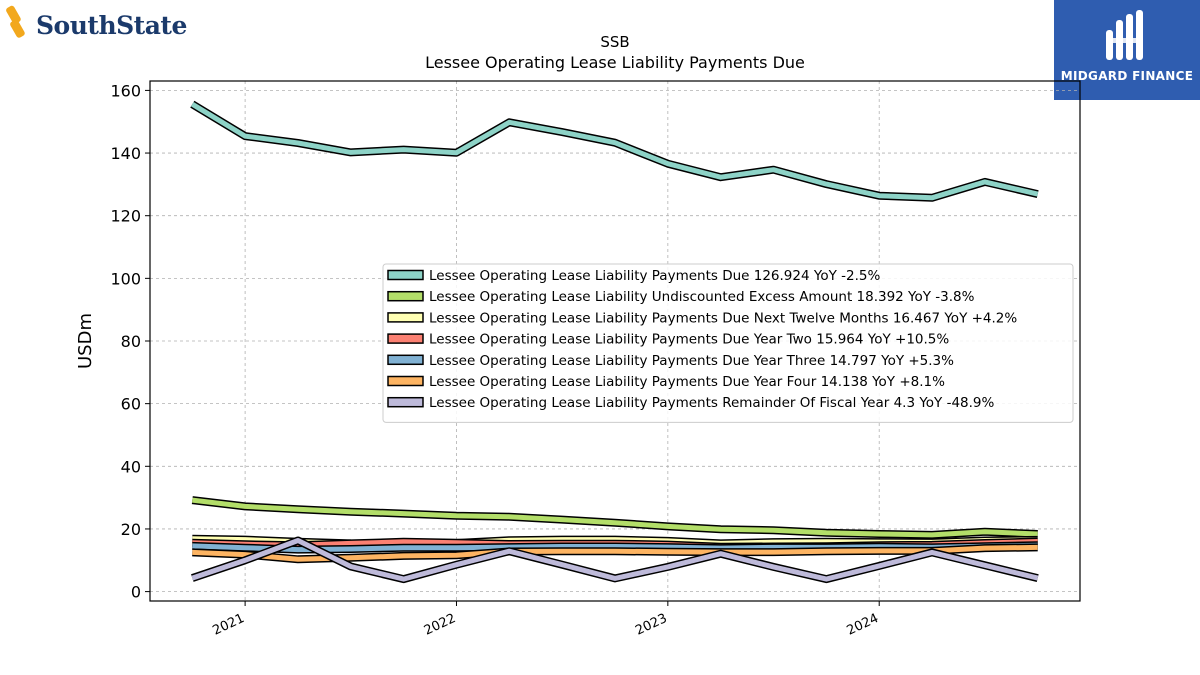 This screenshot has width=1200, height=675. What do you see at coordinates (1124, 35) in the screenshot?
I see `midgard-mark-icon` at bounding box center [1124, 35].